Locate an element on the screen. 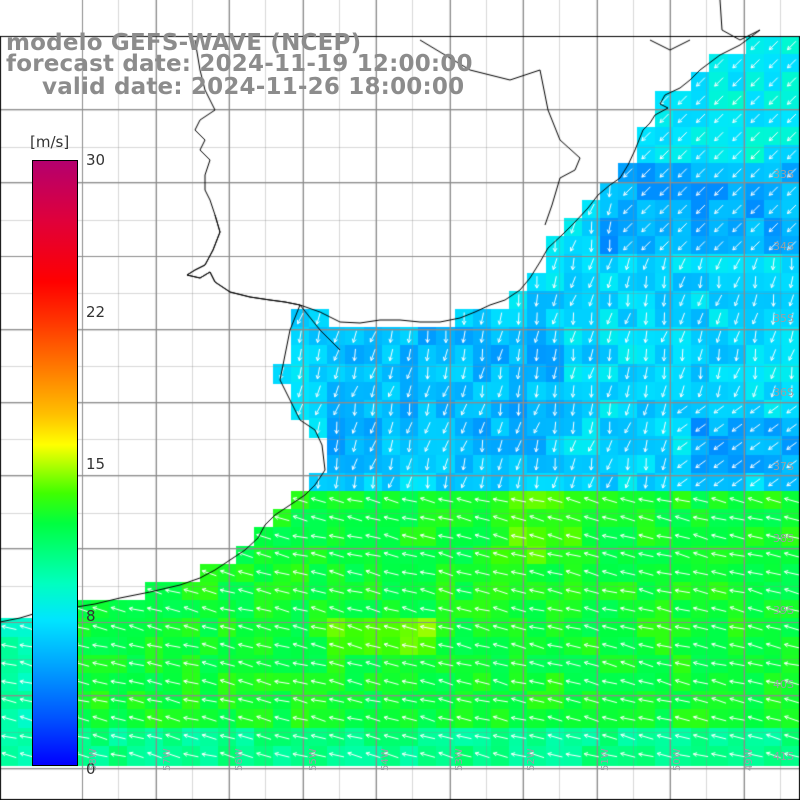  colorbar-tick: 0 is located at coordinates (91, 769).